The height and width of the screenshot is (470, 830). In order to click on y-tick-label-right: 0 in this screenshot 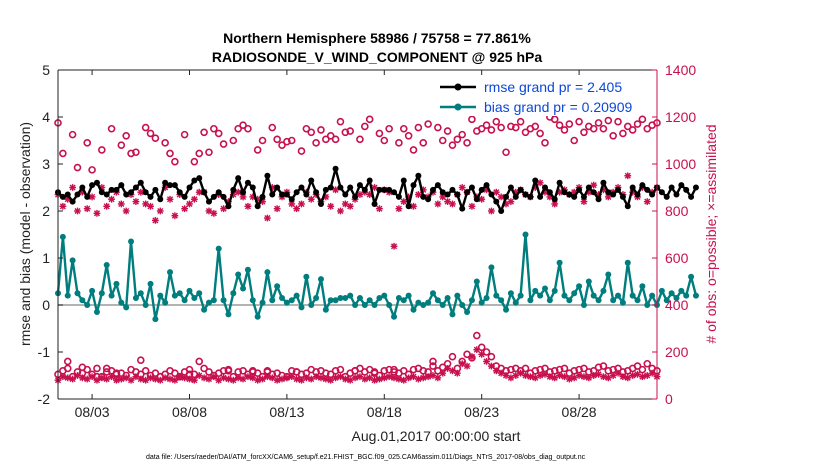, I will do `click(669, 399)`.